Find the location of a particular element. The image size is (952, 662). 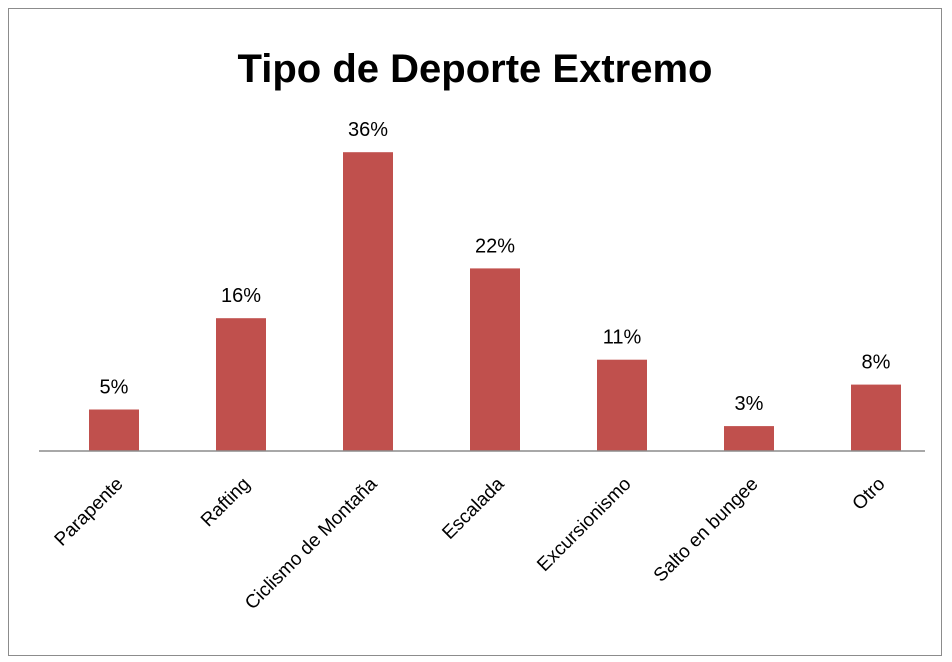

category-label-escalada: Escalada is located at coordinates (473, 508).